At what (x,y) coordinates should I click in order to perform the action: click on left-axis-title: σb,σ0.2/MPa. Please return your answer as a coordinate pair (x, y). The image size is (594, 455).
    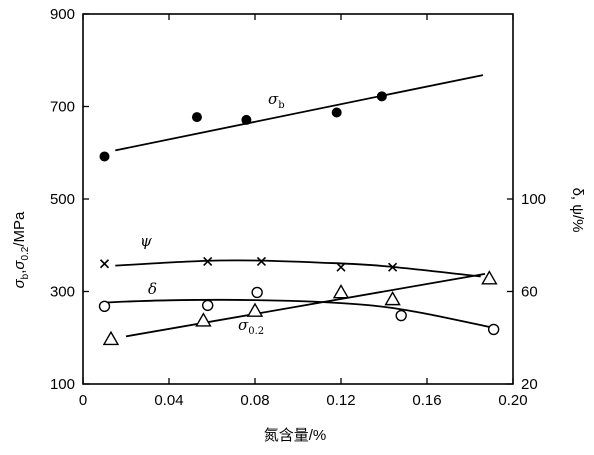
    Looking at the image, I should click on (21, 249).